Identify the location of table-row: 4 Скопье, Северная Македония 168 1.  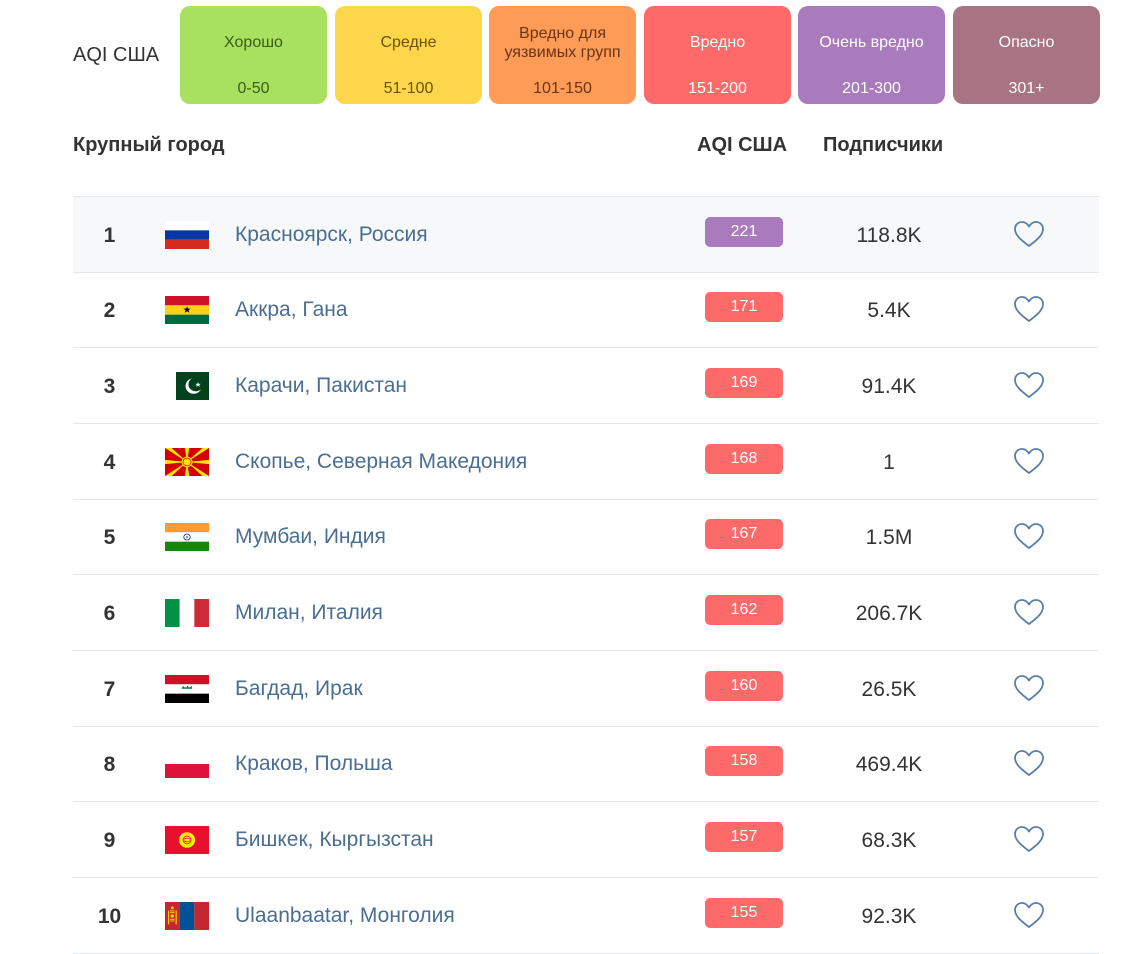
(586, 462).